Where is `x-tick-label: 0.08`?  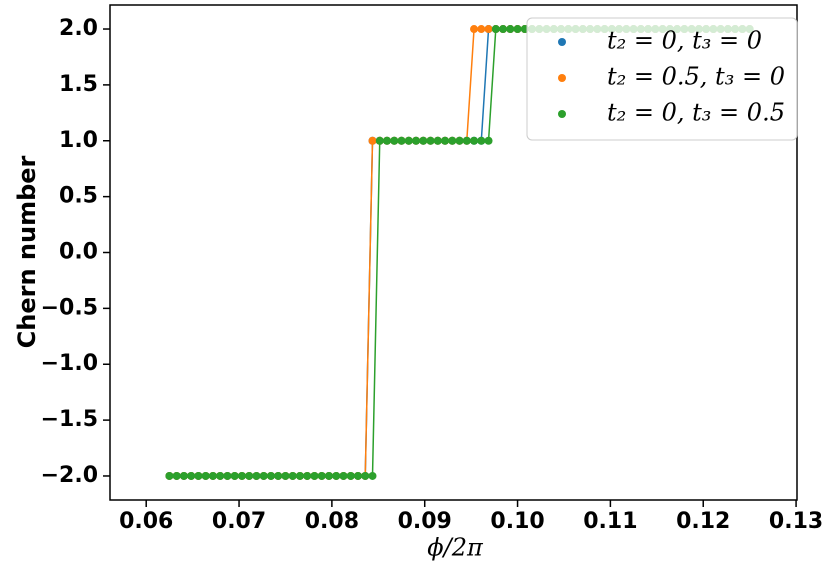
x-tick-label: 0.08 is located at coordinates (332, 521).